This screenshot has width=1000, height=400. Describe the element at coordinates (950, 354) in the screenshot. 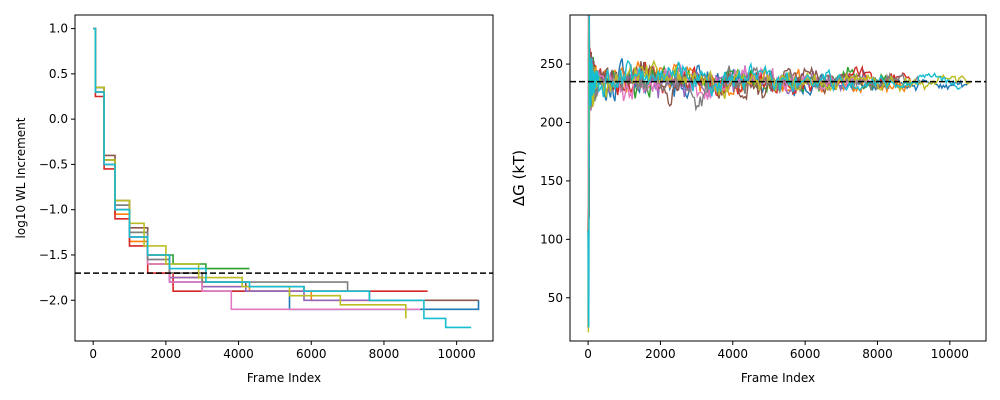

I see `right-x-tick-label: 10000` at that location.